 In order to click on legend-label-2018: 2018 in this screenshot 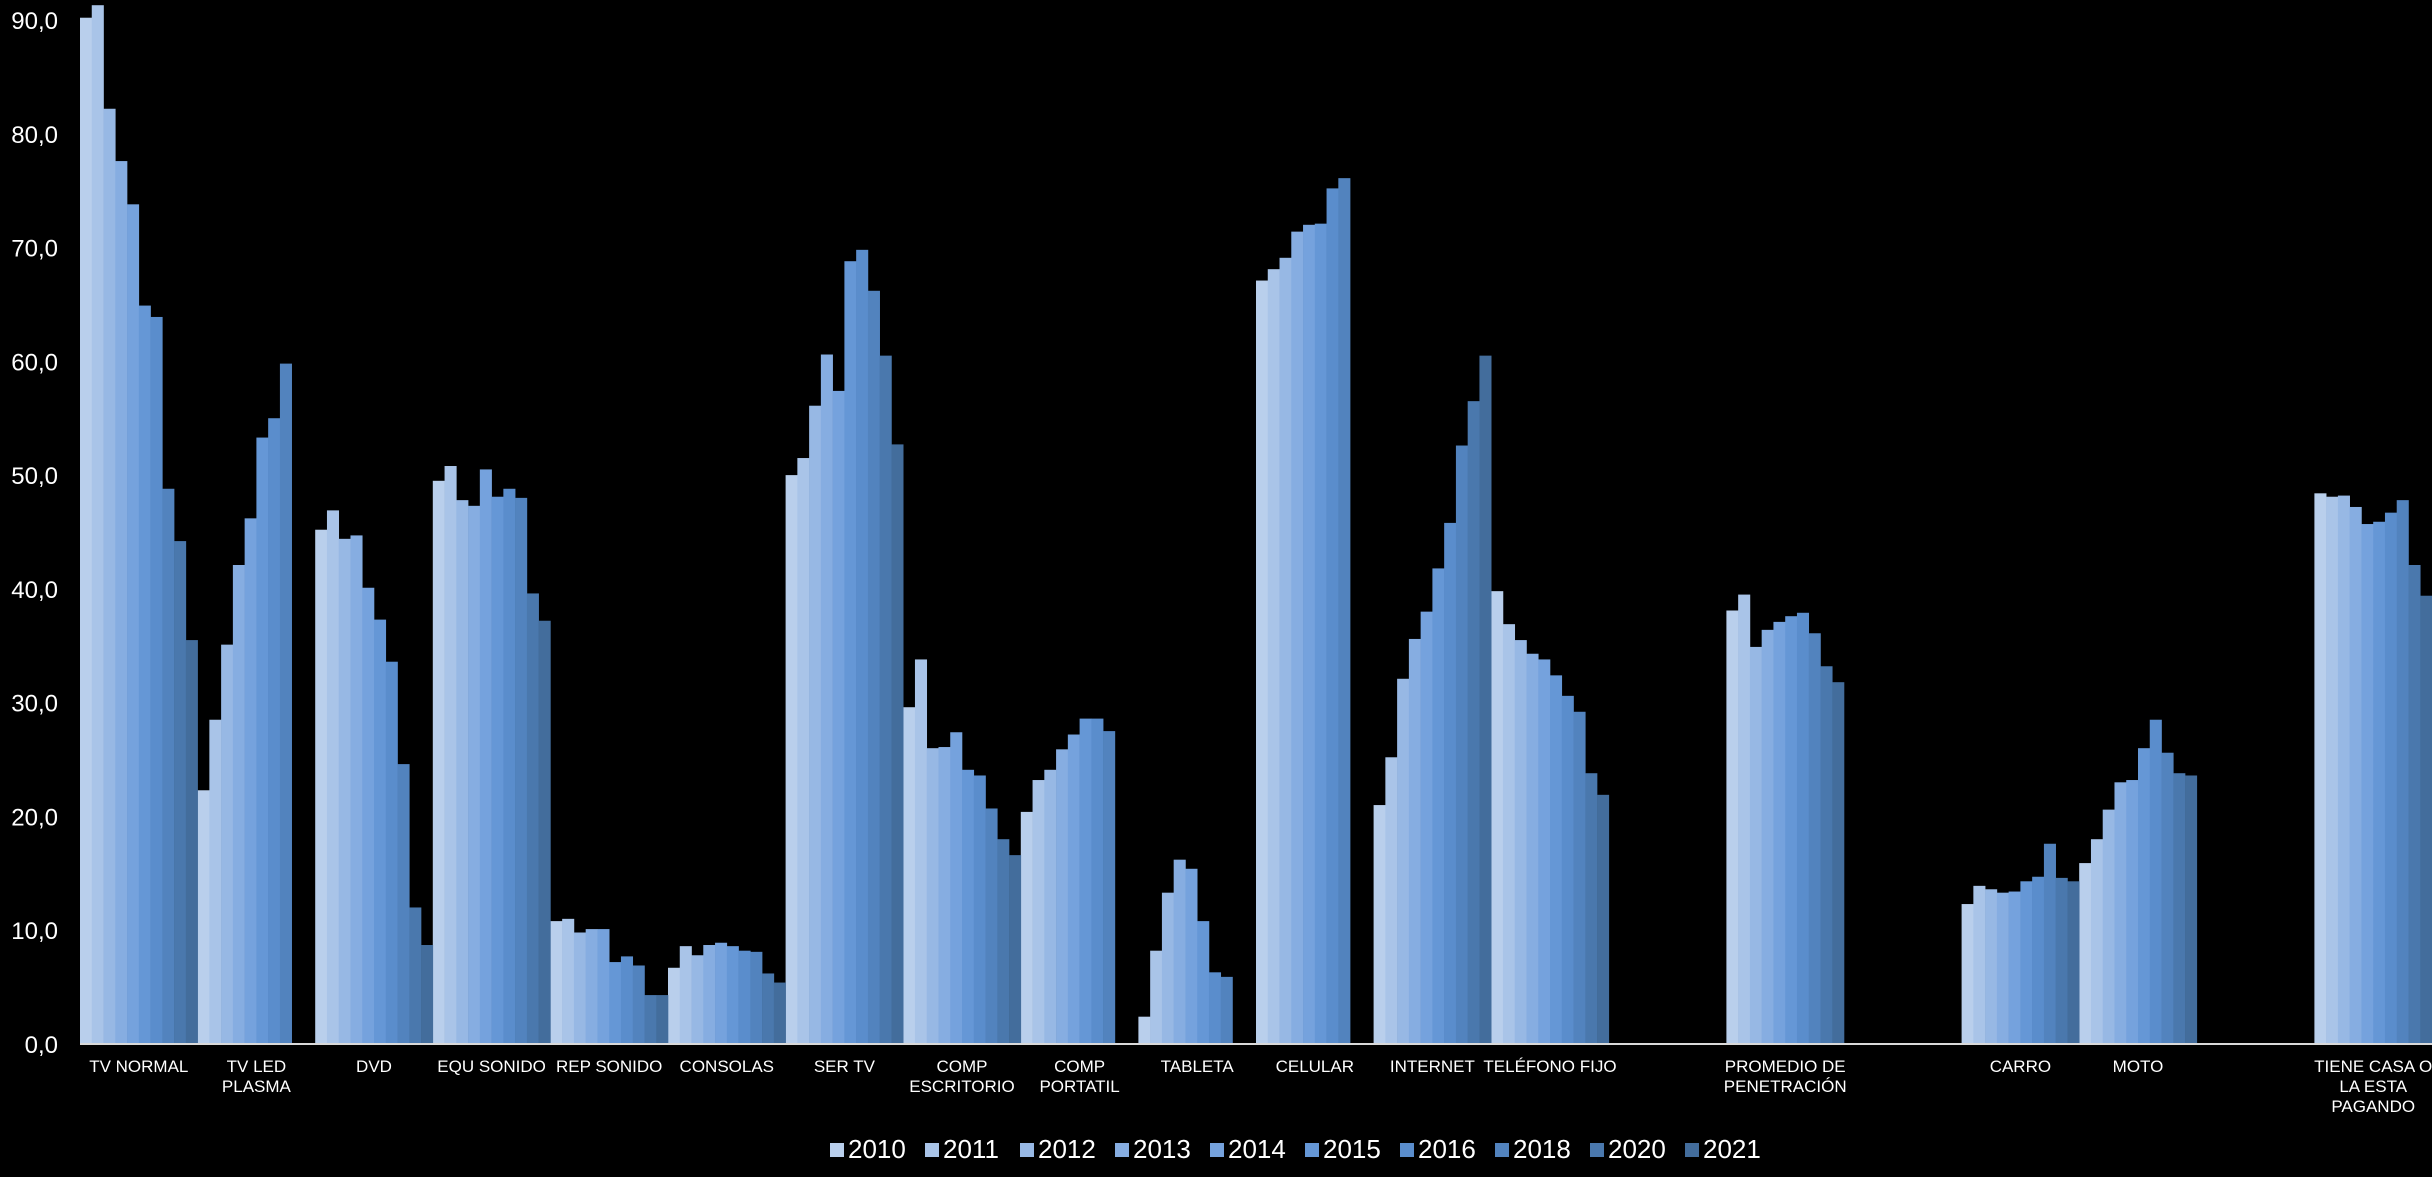, I will do `click(1542, 1149)`.